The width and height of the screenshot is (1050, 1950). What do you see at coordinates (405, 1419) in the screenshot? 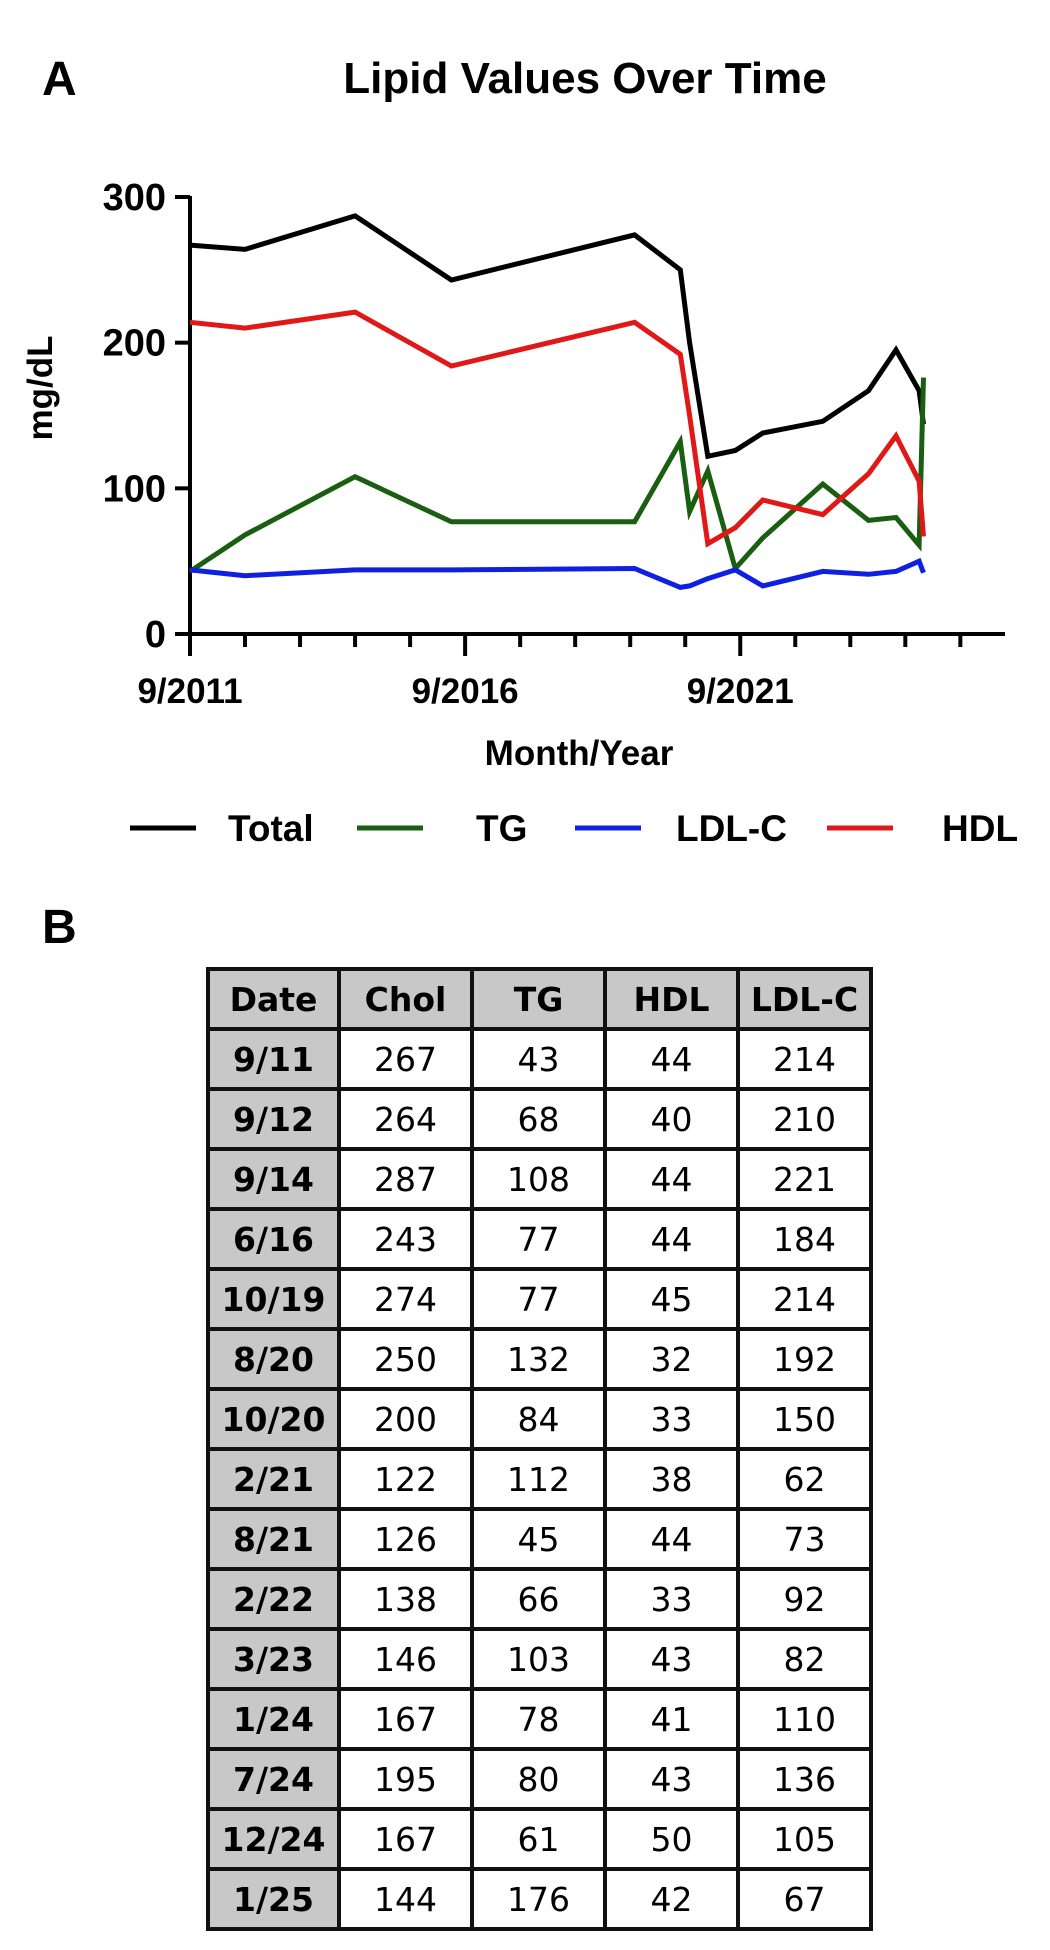
I see `table-cell-chol: 200` at bounding box center [405, 1419].